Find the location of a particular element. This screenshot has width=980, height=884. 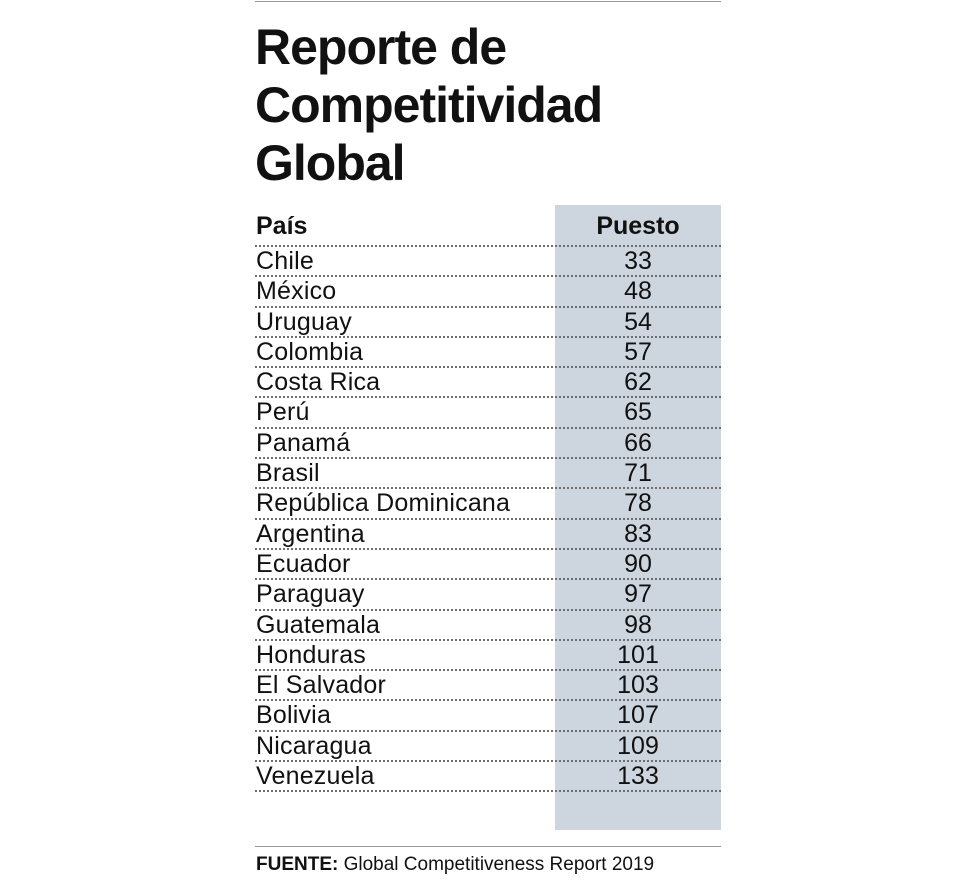

rank-cell: 101 is located at coordinates (638, 654).